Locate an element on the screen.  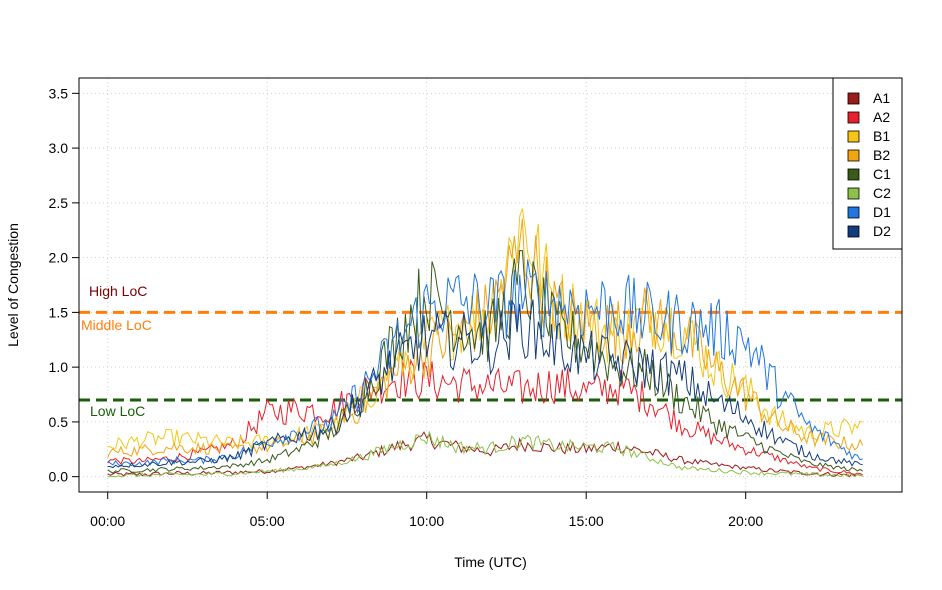
legend-label: D2 is located at coordinates (882, 231).